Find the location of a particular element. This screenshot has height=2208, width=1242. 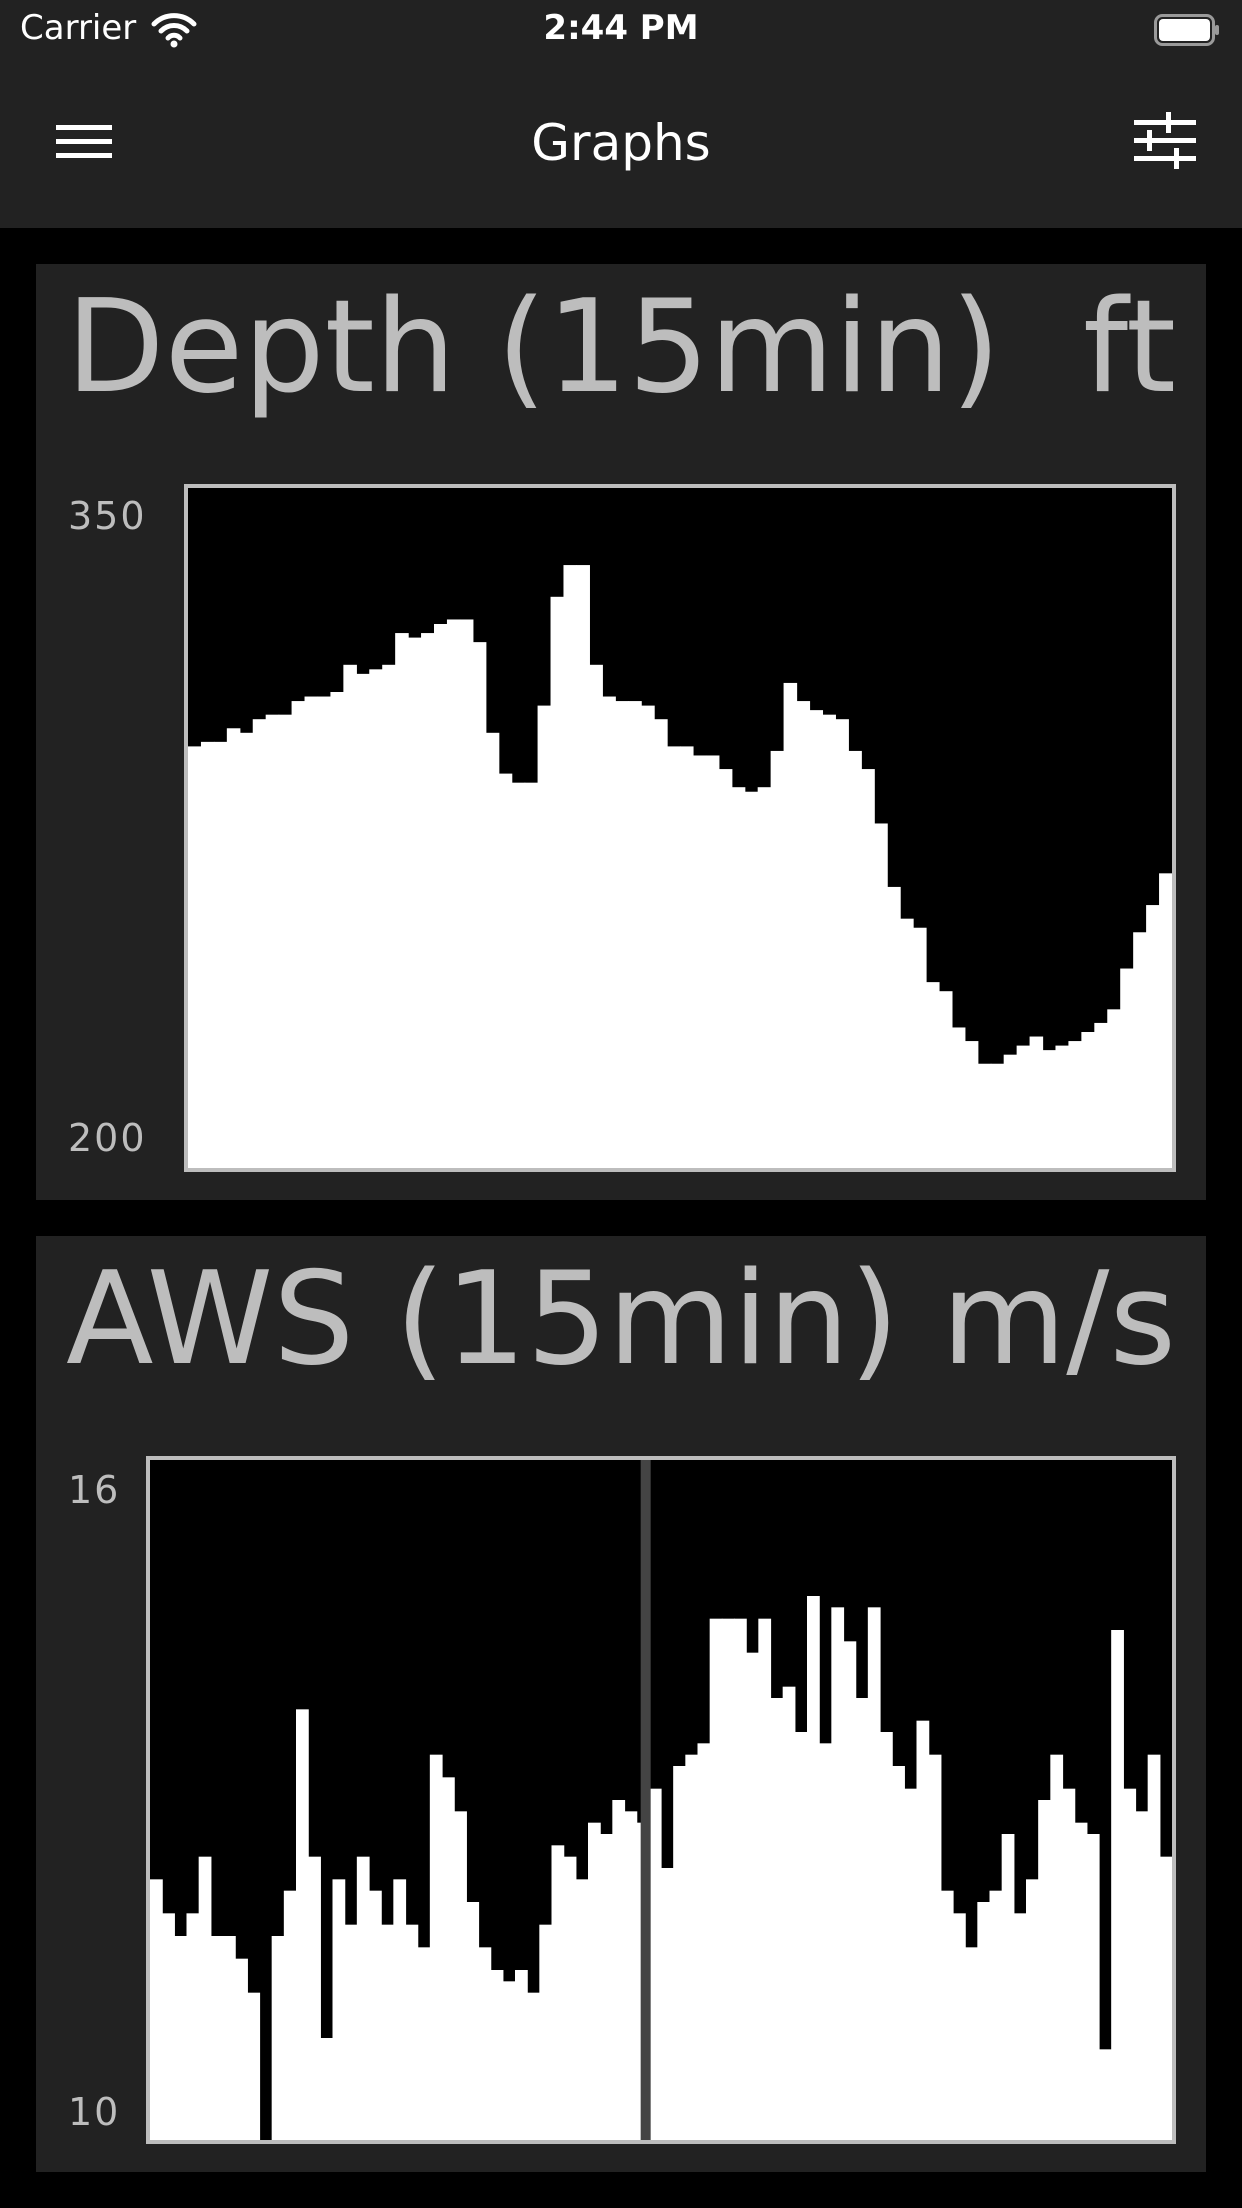

navigation-bar: Graphs is located at coordinates (621, 146).